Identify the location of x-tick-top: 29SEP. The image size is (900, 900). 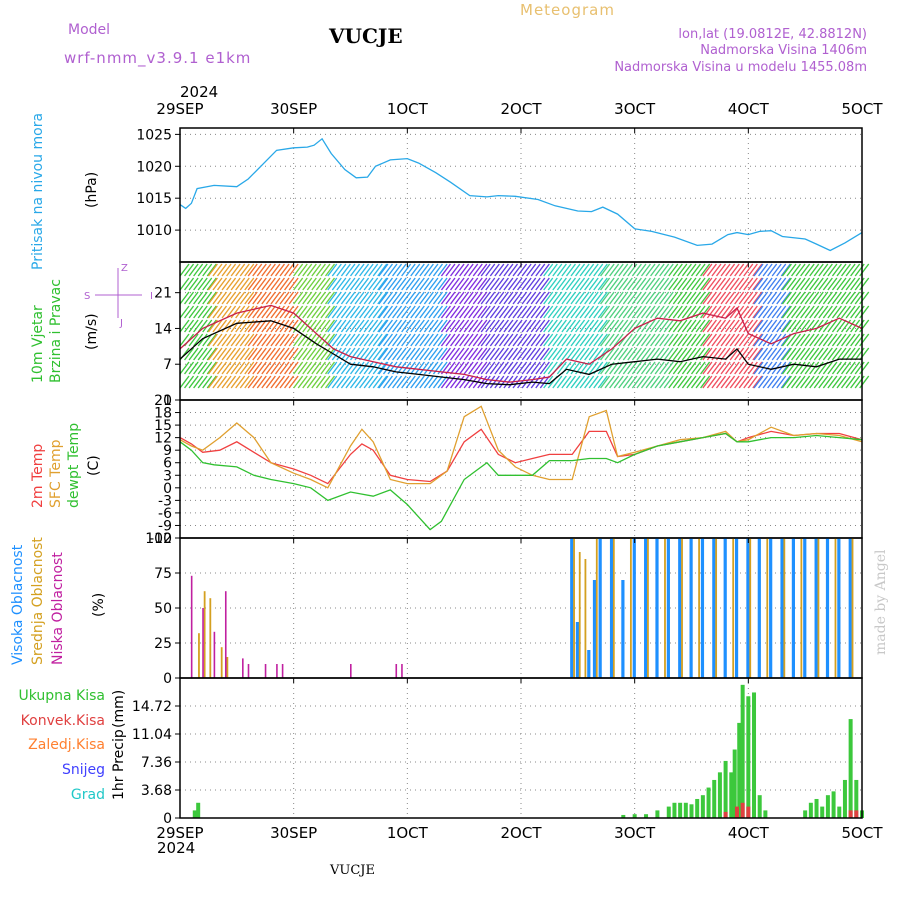
(179, 109).